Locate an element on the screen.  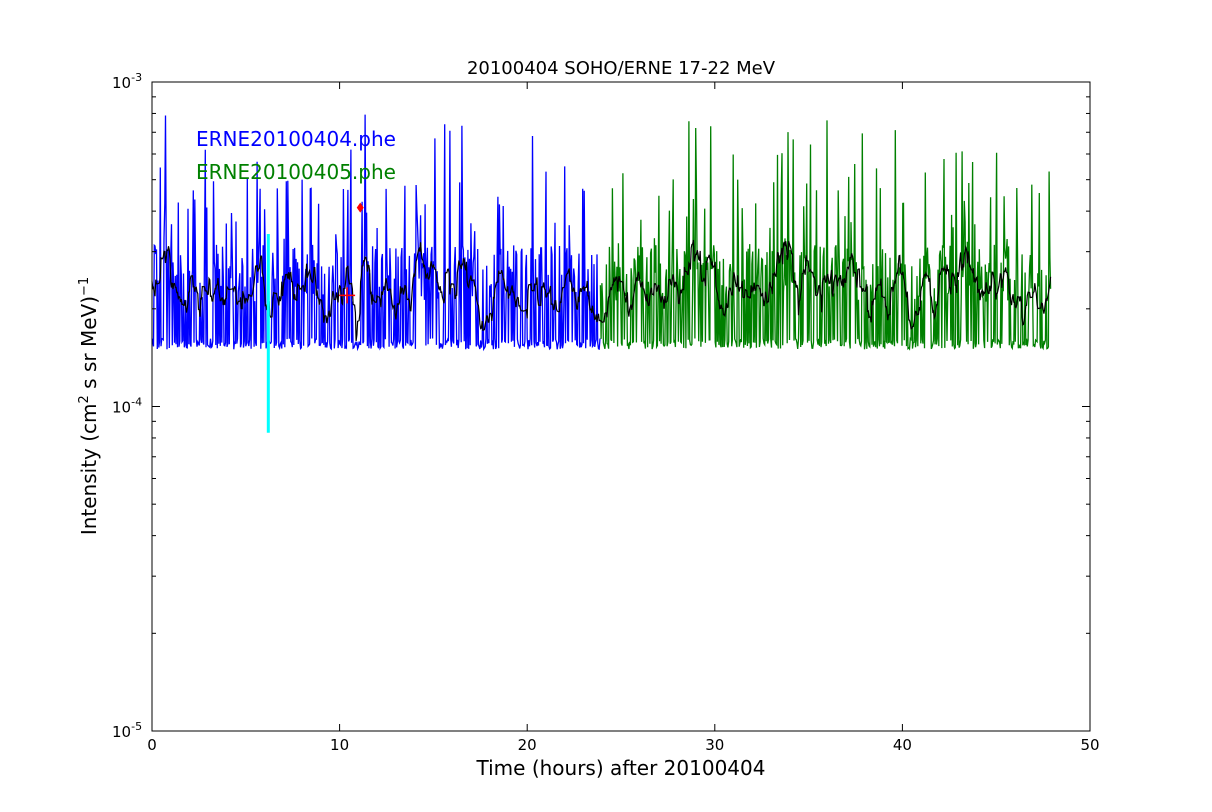
y-axis-label-main: Intensity (cm is located at coordinates (89, 469).